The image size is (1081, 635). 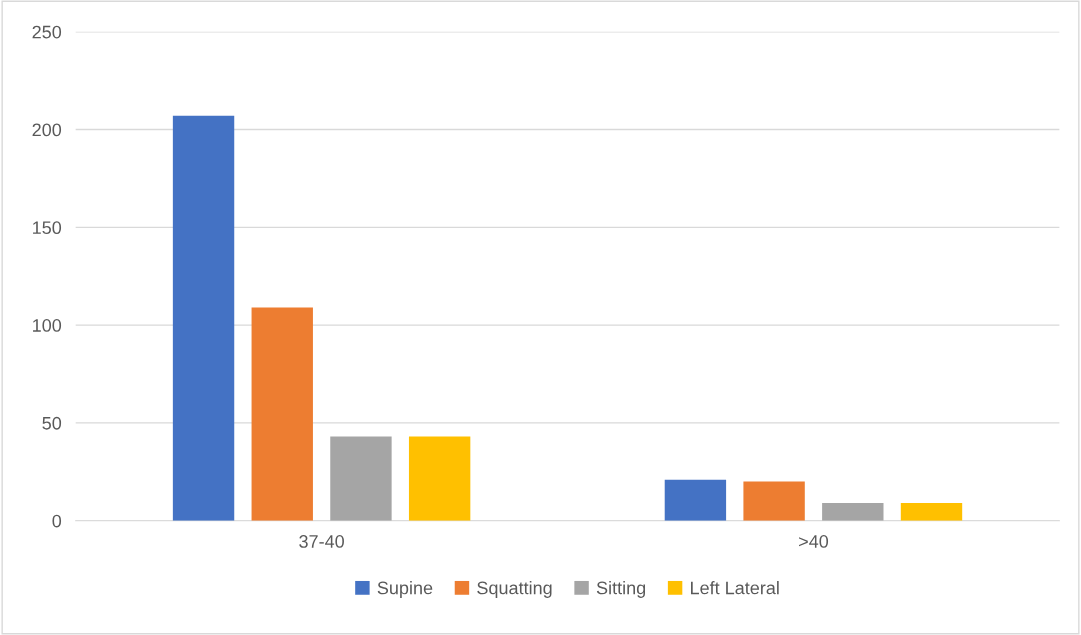 I want to click on x-tick-label: 37-40, so click(x=321, y=541).